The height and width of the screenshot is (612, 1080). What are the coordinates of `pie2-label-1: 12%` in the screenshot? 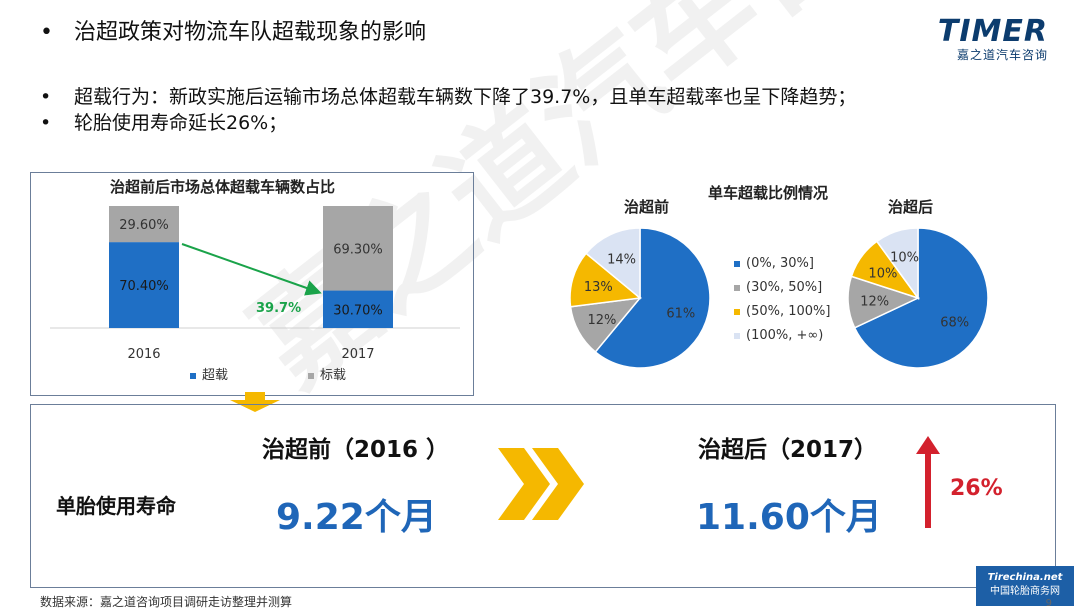 It's located at (874, 302).